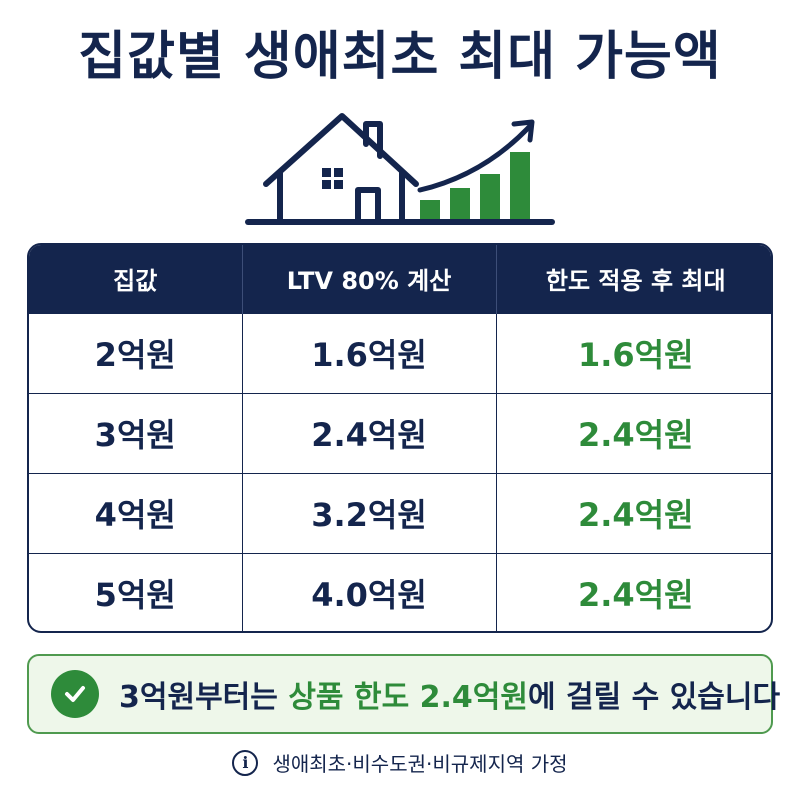 The height and width of the screenshot is (800, 800). I want to click on assumption-footnote: i 생애최초·비수도권·비규제지역 가정, so click(400, 762).